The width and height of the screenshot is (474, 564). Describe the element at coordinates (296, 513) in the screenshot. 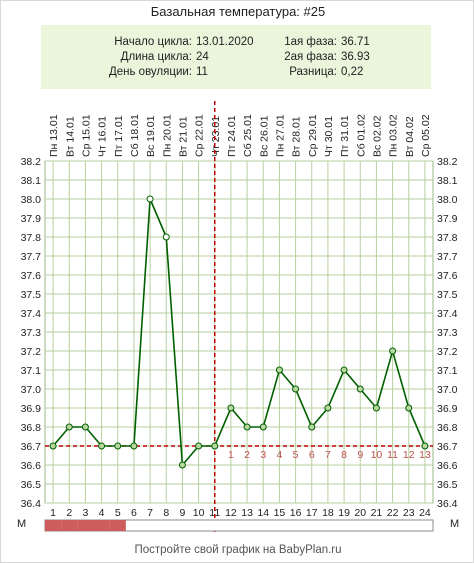

I see `day-number-label: 16` at that location.